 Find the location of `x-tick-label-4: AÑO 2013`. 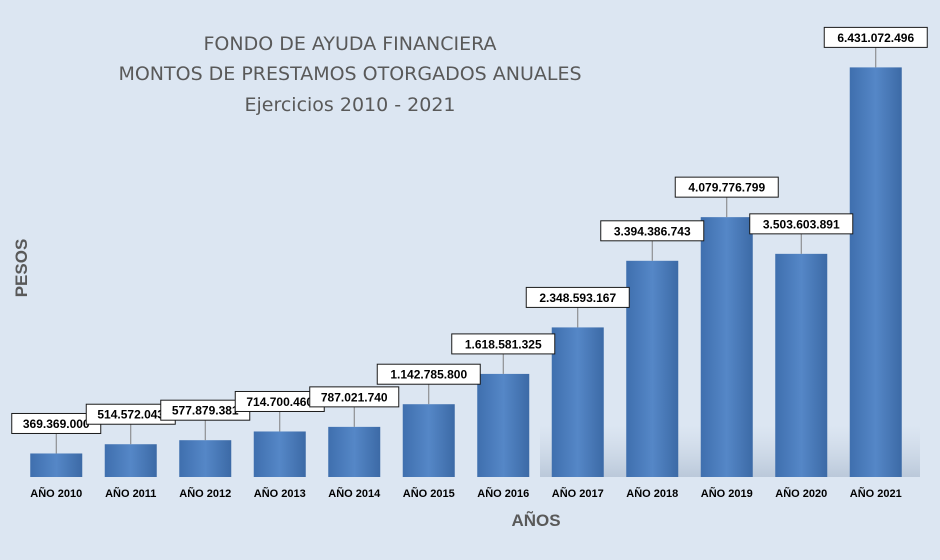

x-tick-label-4: AÑO 2013 is located at coordinates (280, 493).